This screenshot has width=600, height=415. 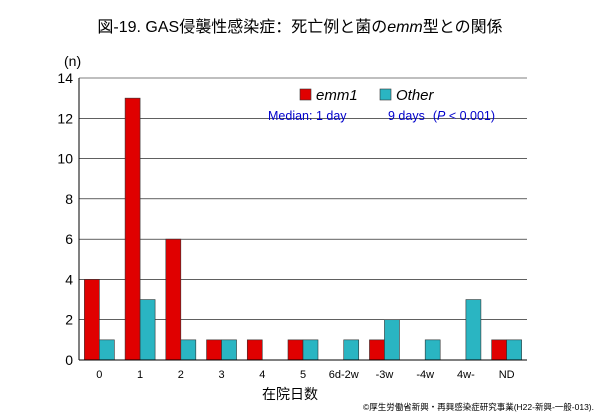 I want to click on other-median-value: 9 days, so click(x=406, y=116).